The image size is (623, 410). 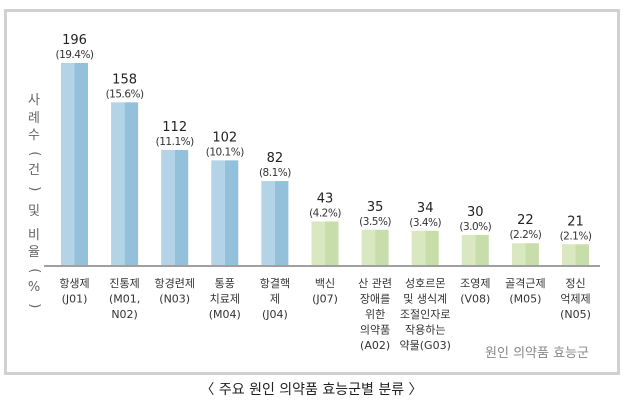 I want to click on category-label: (N05), so click(x=575, y=314).